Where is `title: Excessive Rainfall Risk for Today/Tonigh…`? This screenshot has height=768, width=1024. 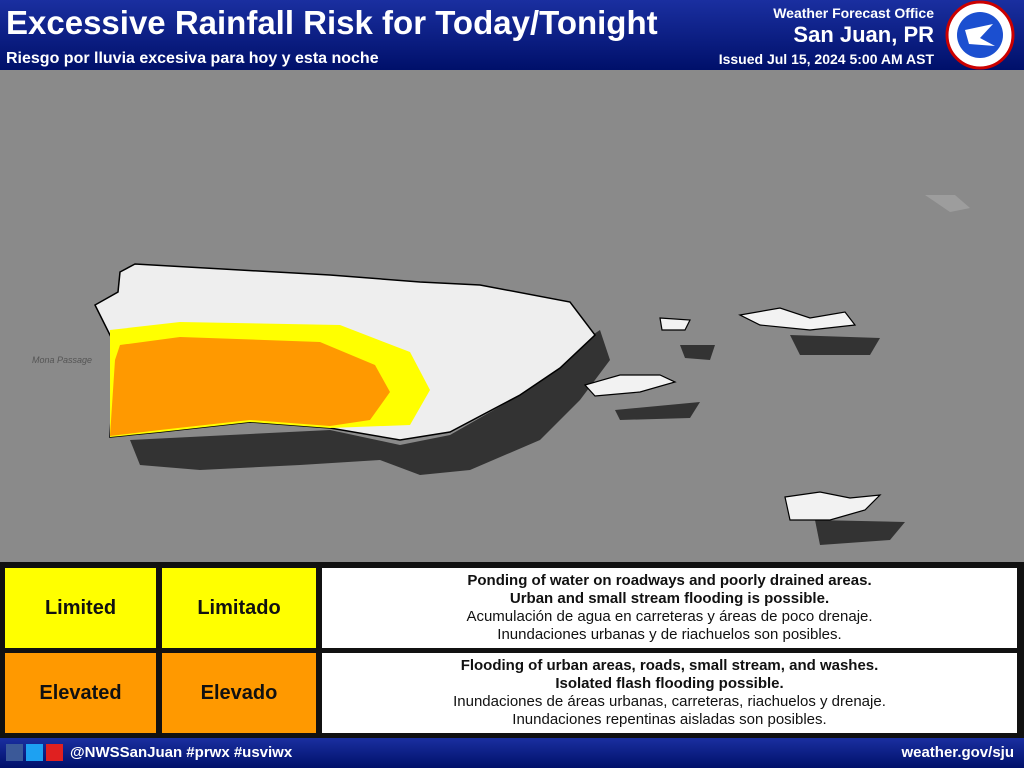 title: Excessive Rainfall Risk for Today/Tonigh… is located at coordinates (332, 22).